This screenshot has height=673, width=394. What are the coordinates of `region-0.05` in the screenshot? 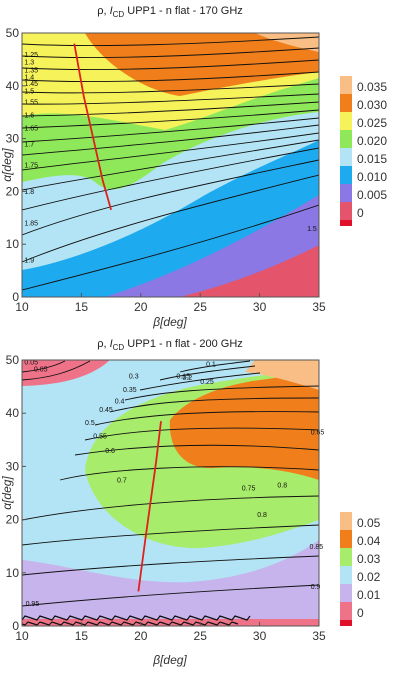 It's located at (282, 375).